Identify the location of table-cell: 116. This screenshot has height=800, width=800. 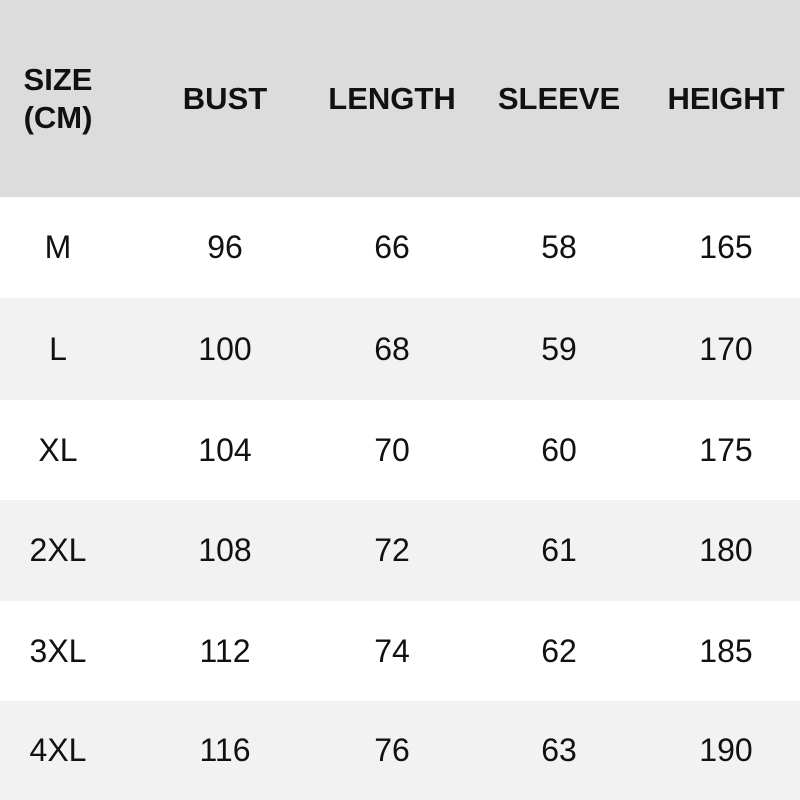
(225, 750).